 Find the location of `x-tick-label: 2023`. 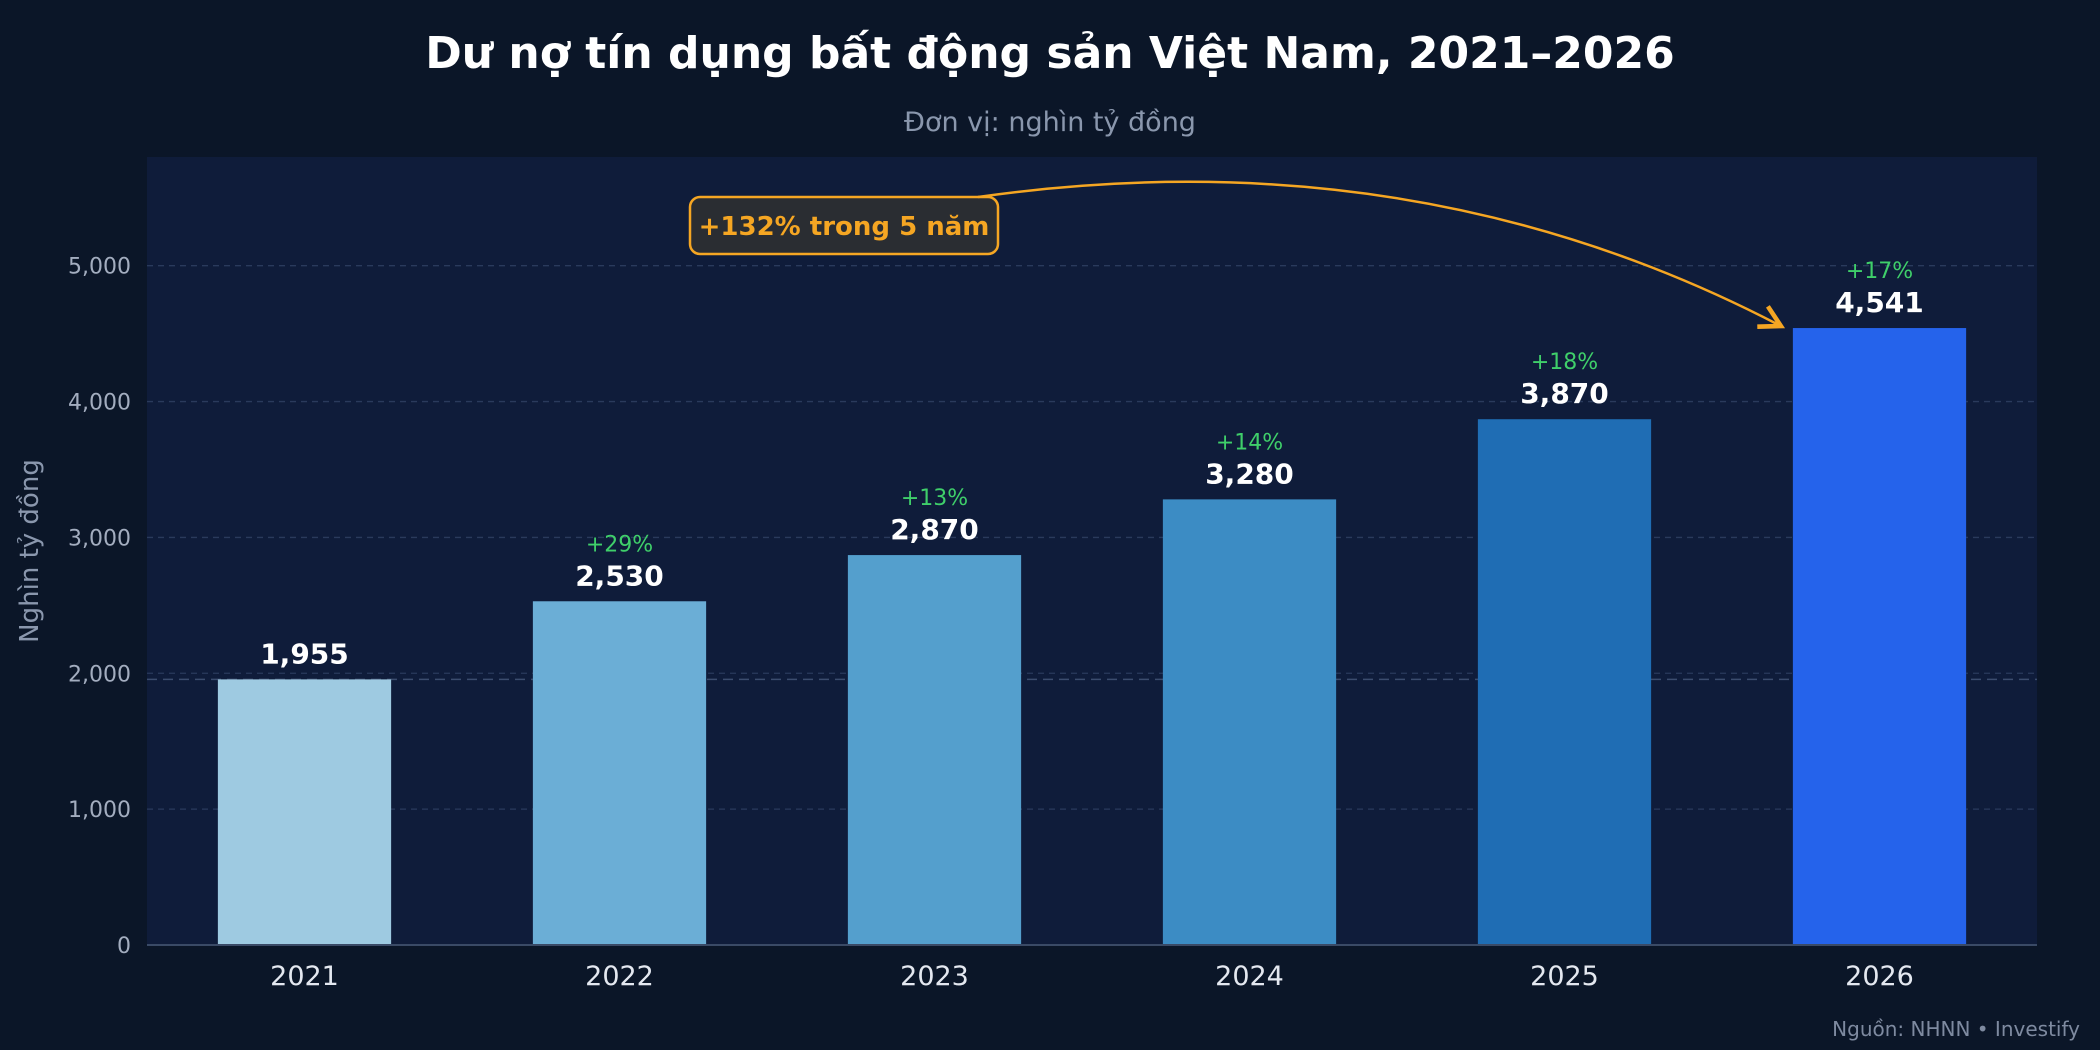

x-tick-label: 2023 is located at coordinates (934, 976).